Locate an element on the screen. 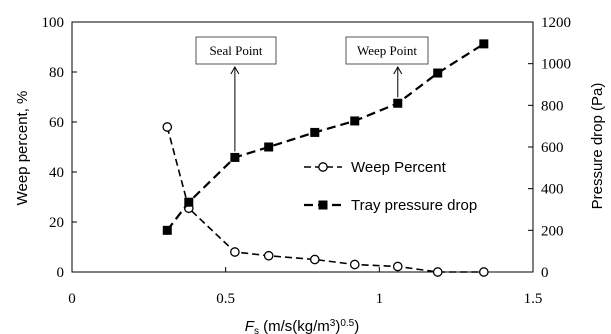 The width and height of the screenshot is (611, 334). x-tick-label: 1 is located at coordinates (380, 299).